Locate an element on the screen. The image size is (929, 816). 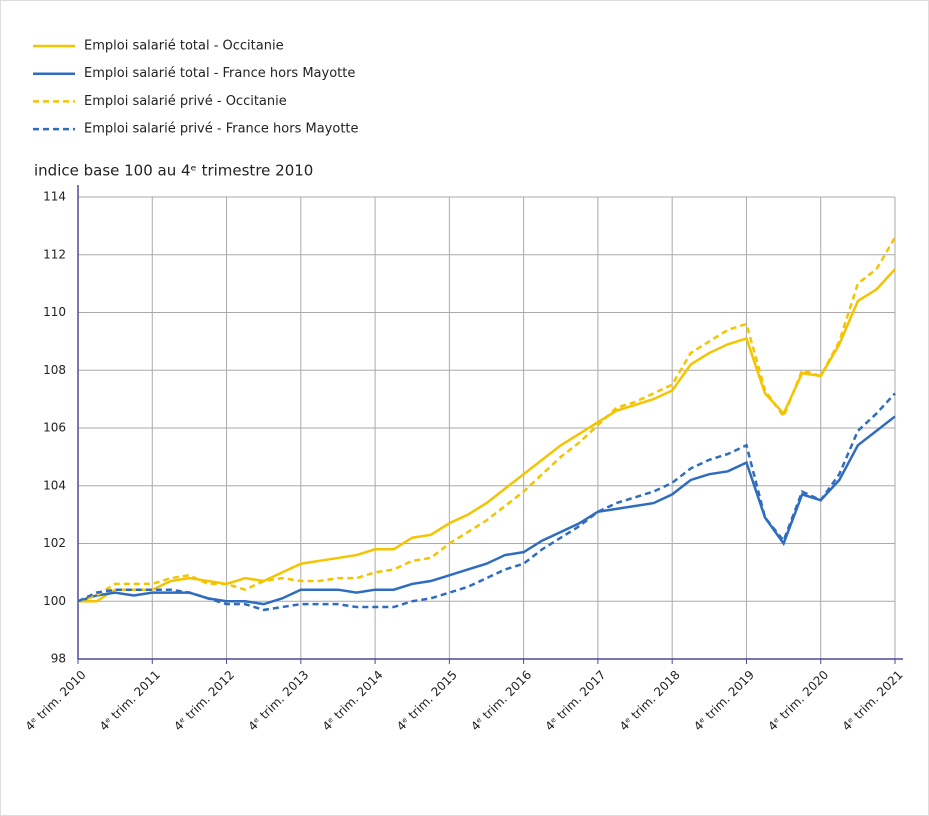
y-tick-label: 102 is located at coordinates (54, 543).